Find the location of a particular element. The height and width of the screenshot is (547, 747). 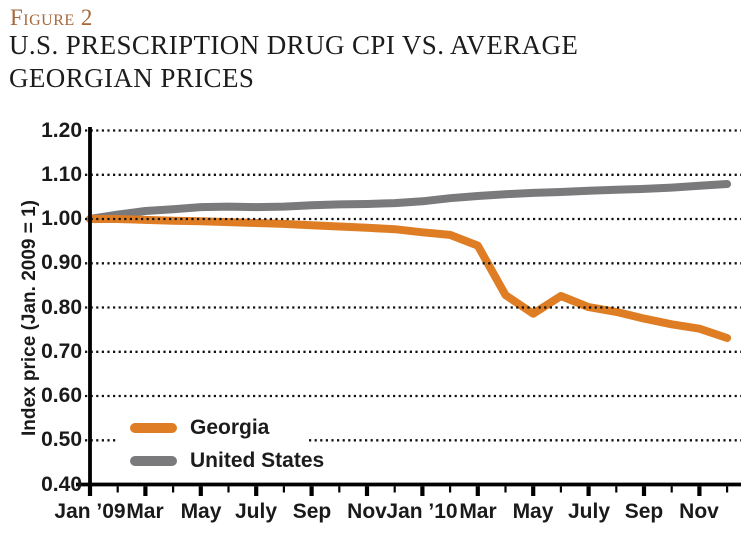

legend-item-georgia: Georgia is located at coordinates (213, 428).